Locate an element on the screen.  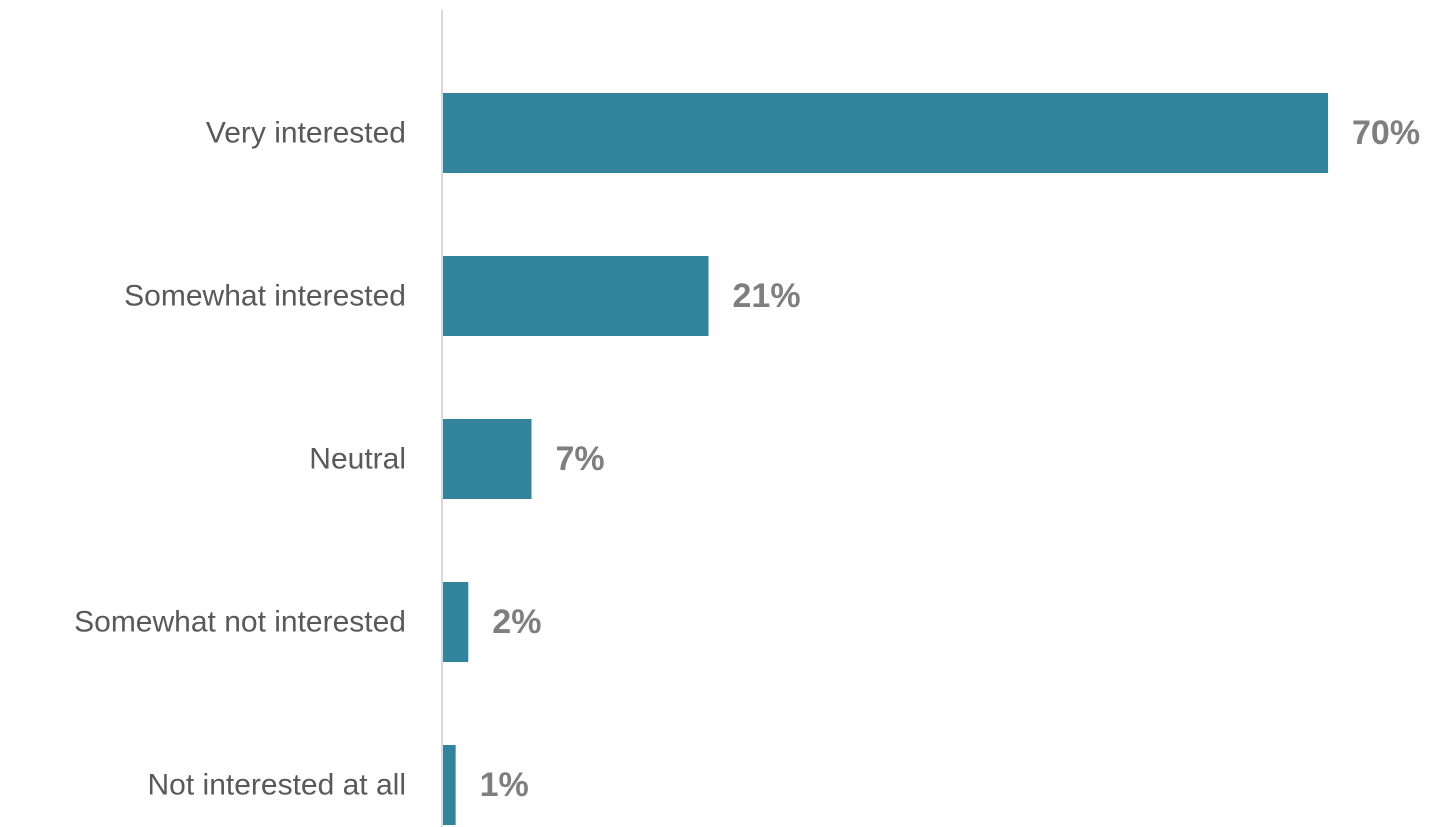
category-label-2: Neutral is located at coordinates (357, 459).